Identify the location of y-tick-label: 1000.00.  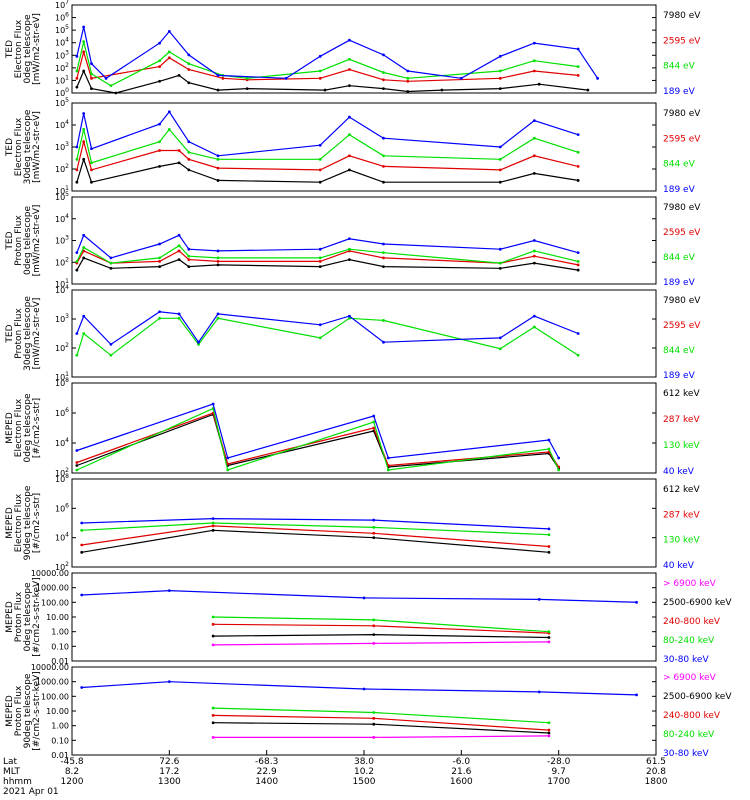
(52, 682).